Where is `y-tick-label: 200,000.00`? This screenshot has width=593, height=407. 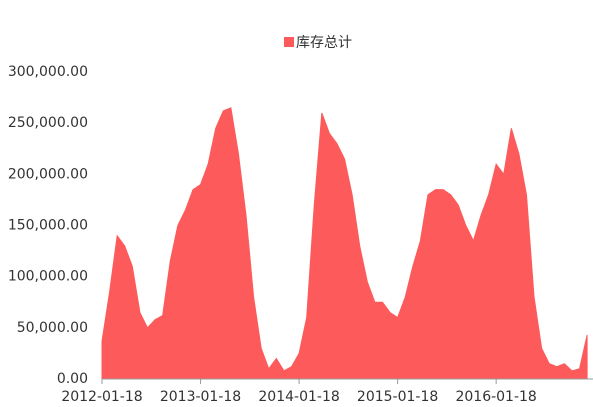
y-tick-label: 200,000.00 is located at coordinates (48, 174).